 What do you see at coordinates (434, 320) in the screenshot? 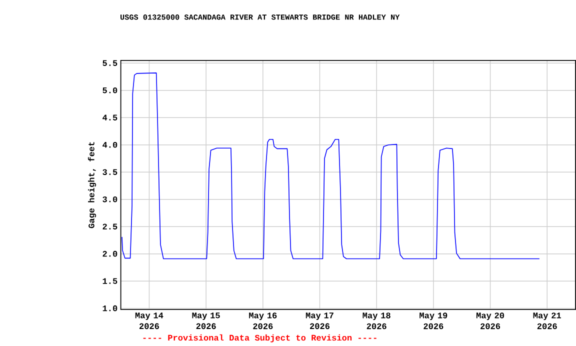
I see `x-tick-label: May 19 2026` at bounding box center [434, 320].